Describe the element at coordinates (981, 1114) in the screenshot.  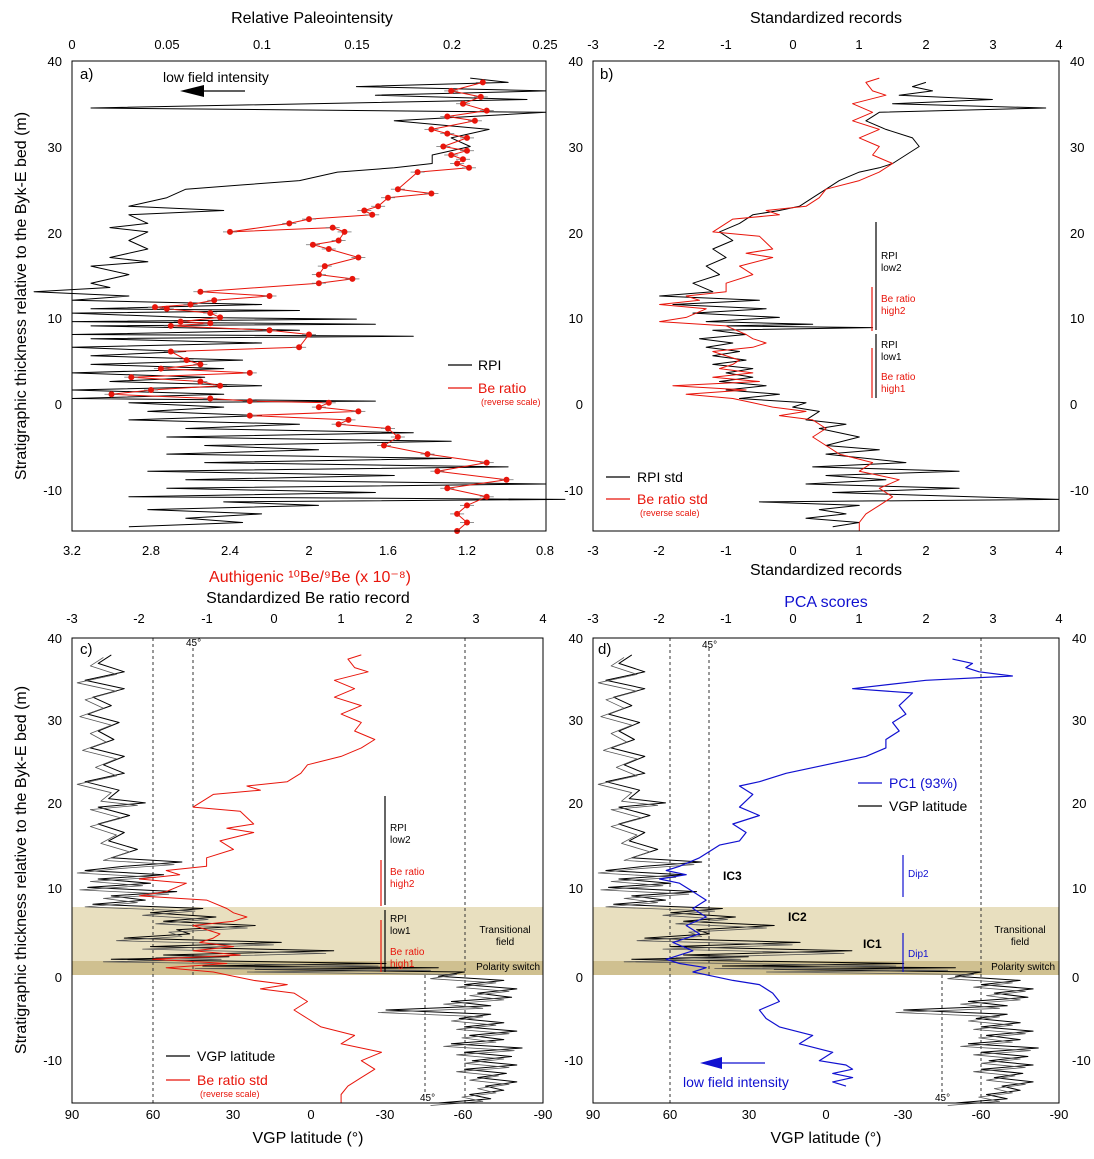
I see `tick-label: -60` at that location.